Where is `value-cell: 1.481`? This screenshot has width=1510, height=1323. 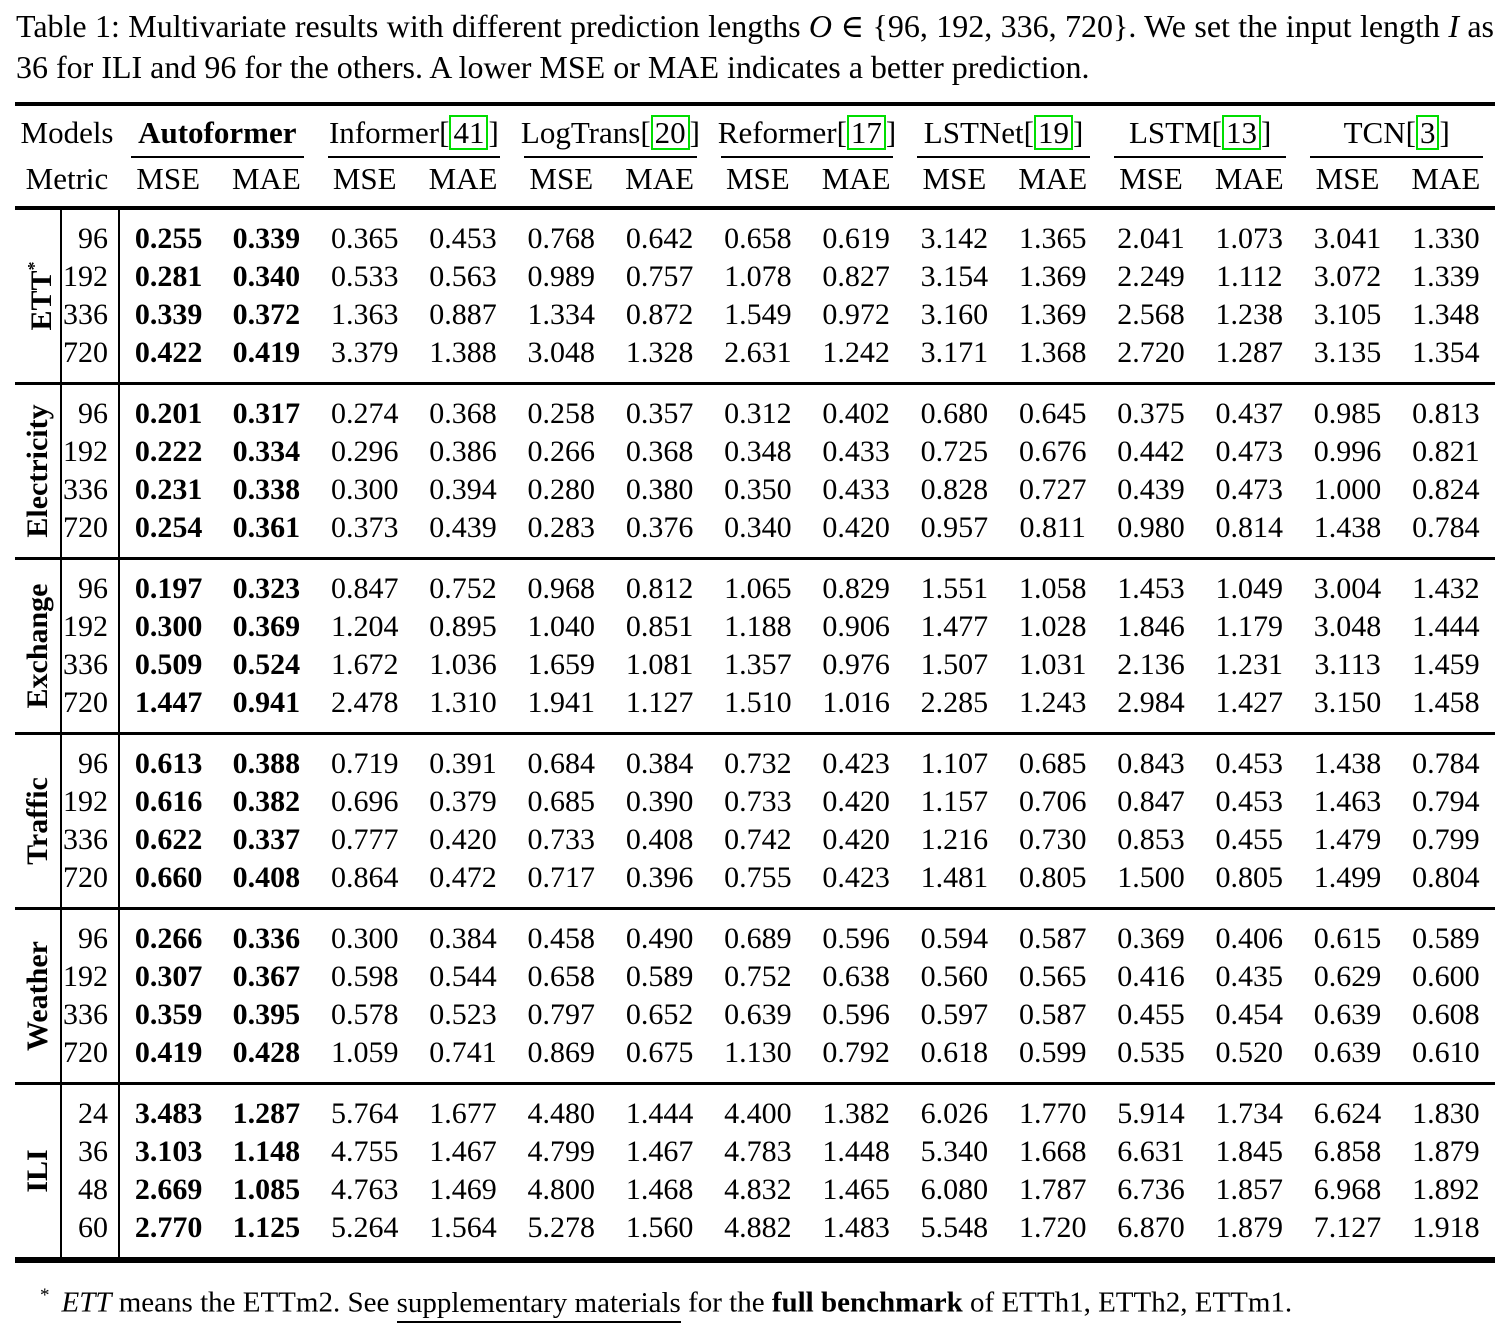
value-cell: 1.481 is located at coordinates (954, 884).